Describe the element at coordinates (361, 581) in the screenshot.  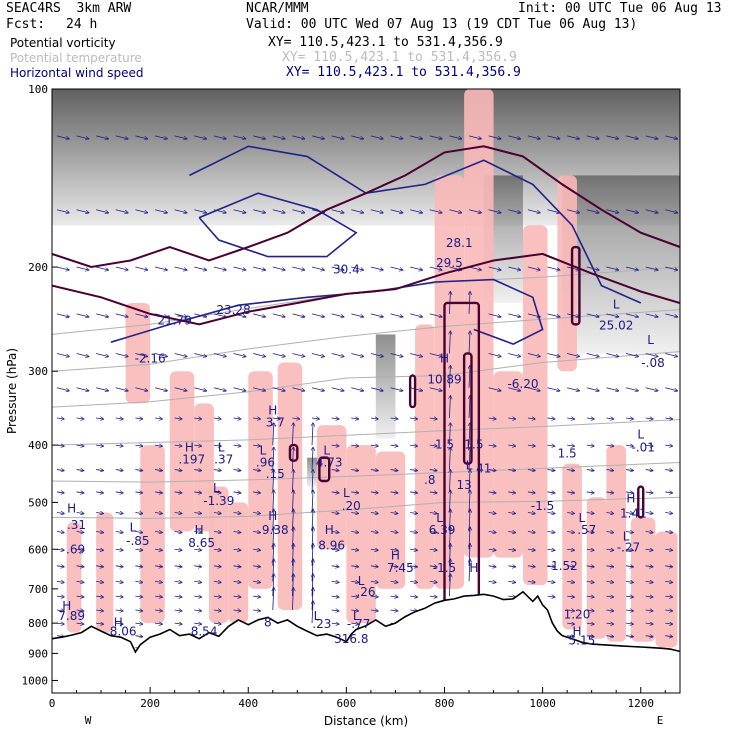
I see `contour-label-55: L` at that location.